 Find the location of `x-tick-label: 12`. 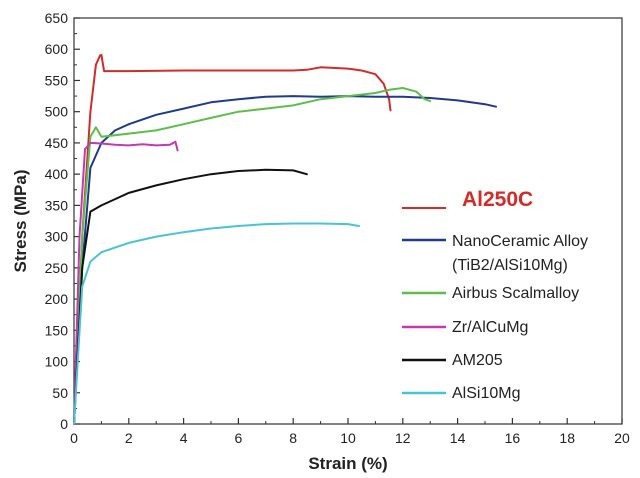

x-tick-label: 12 is located at coordinates (403, 438).